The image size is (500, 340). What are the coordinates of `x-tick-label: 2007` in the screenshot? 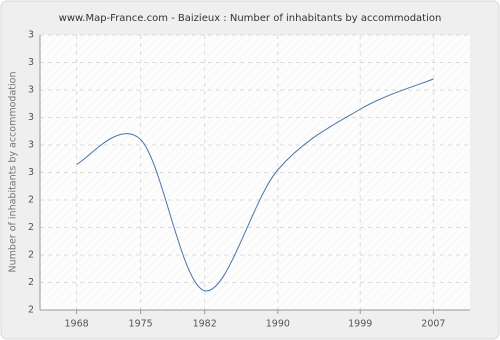 It's located at (433, 324).